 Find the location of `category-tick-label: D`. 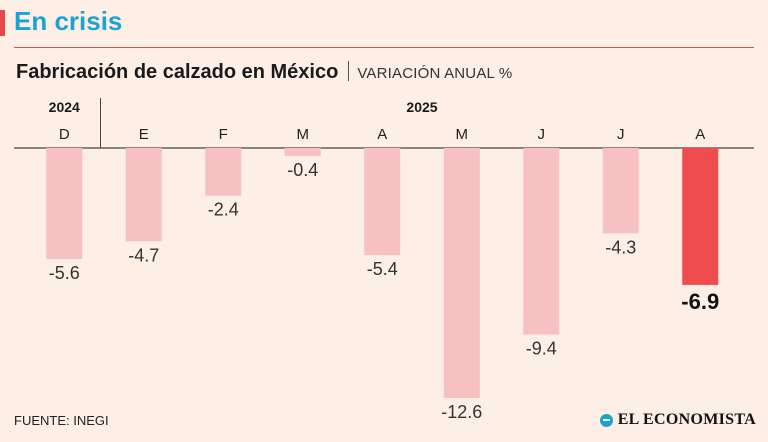

category-tick-label: D is located at coordinates (64, 134).